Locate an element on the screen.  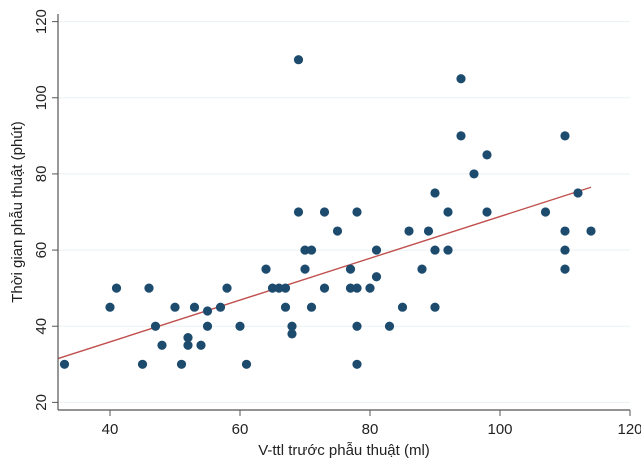
y-tick-label-80: 80 is located at coordinates (41, 174).